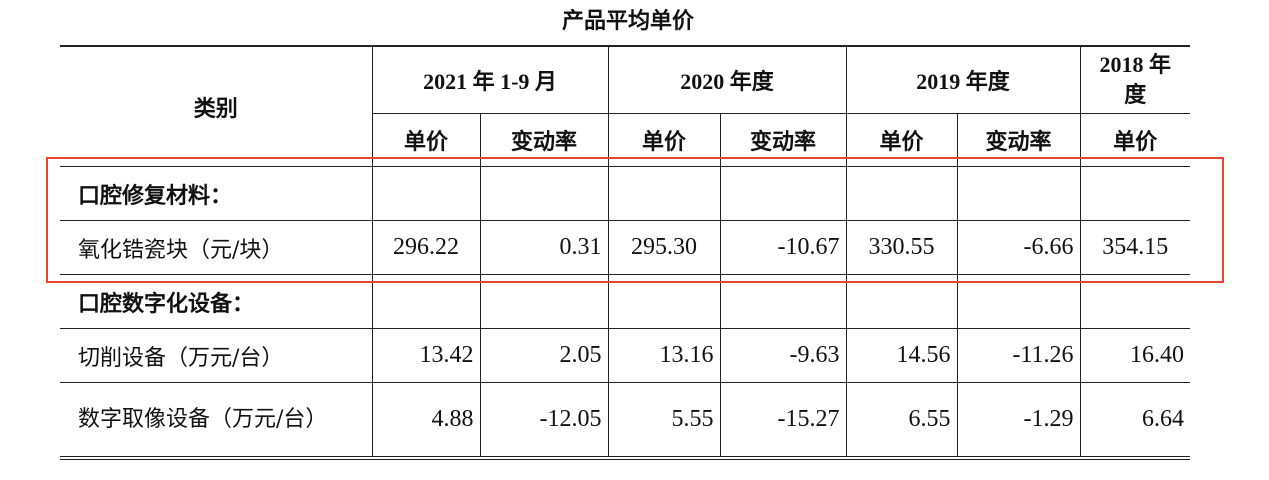  What do you see at coordinates (1018, 247) in the screenshot?
I see `change-rate-cell: -6.66` at bounding box center [1018, 247].